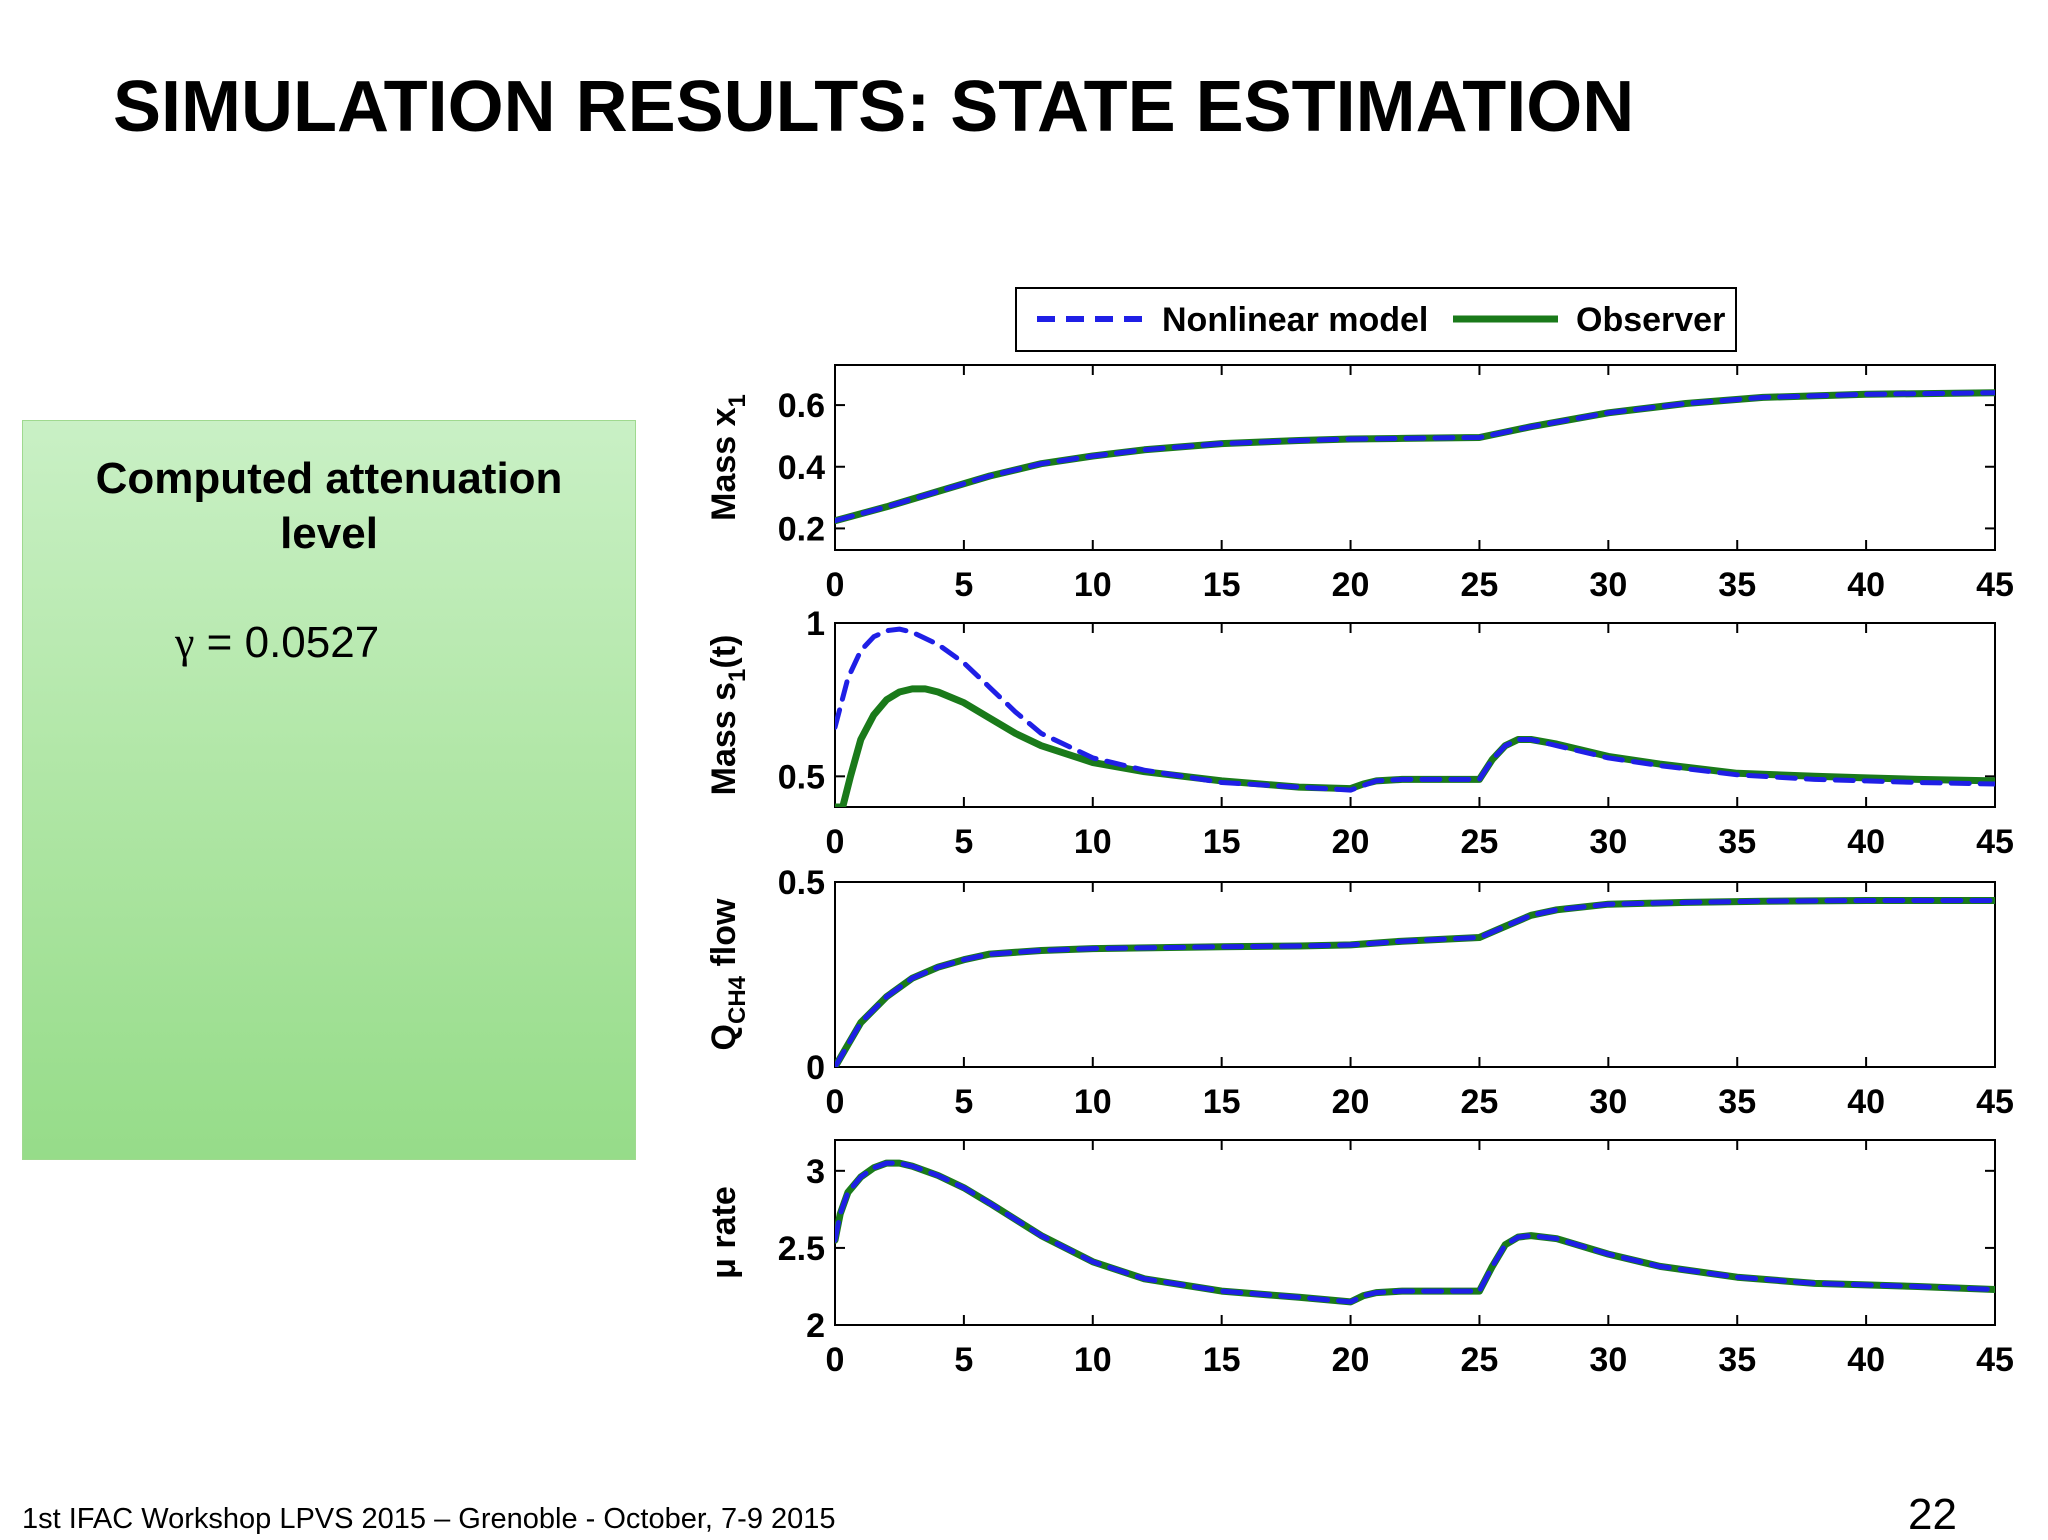 The image size is (2048, 1540). I want to click on y-tick-label: 2, so click(815, 1326).